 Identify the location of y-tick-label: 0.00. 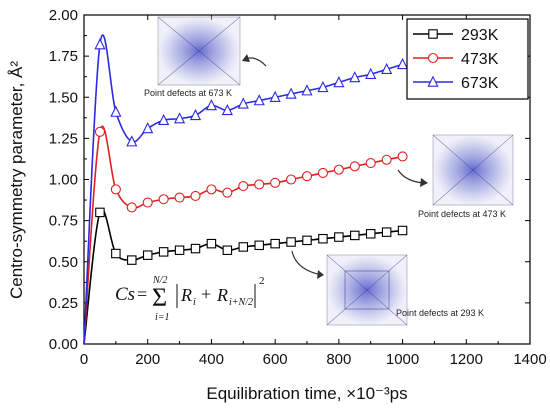
(63, 344).